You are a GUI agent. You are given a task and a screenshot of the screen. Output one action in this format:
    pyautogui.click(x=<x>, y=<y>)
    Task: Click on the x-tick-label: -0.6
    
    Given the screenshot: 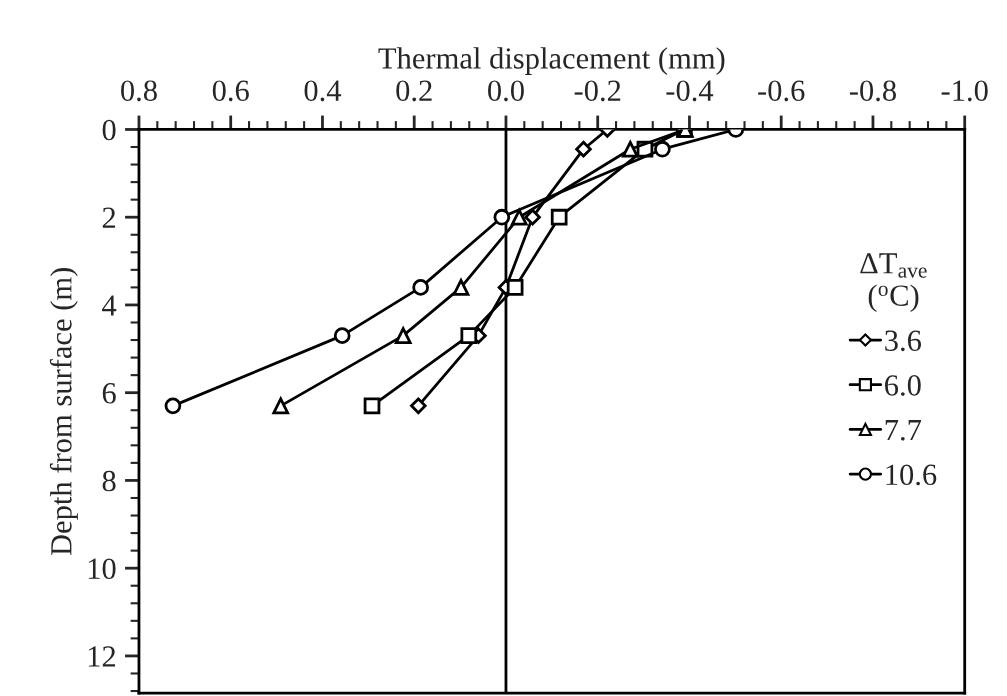 What is the action you would take?
    pyautogui.click(x=781, y=91)
    